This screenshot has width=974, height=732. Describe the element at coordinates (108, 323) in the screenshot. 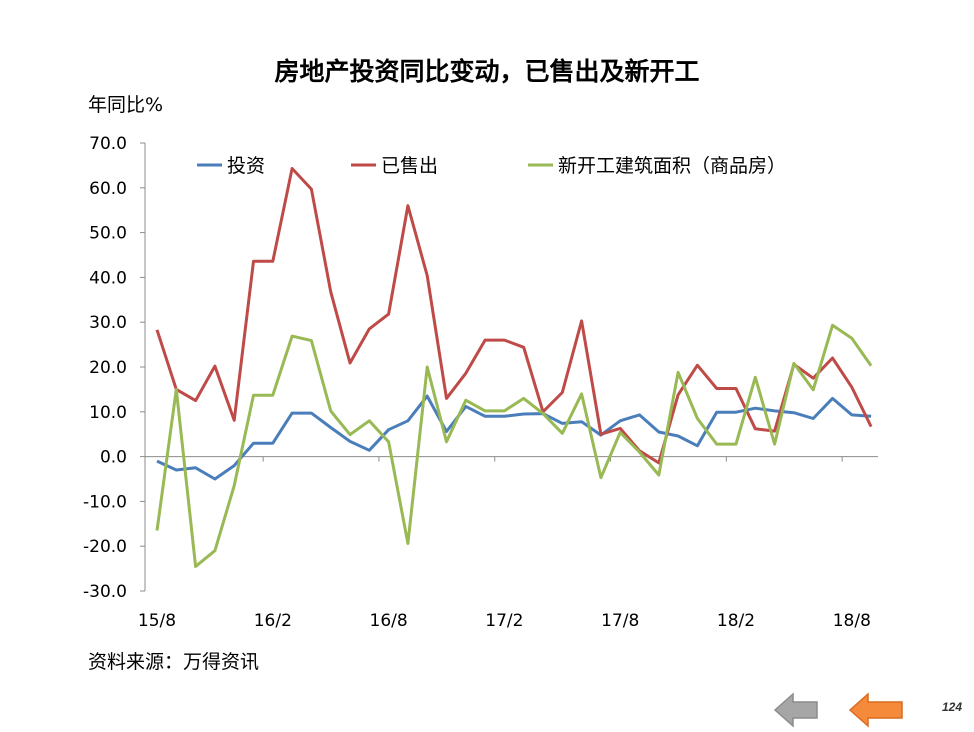

I see `y-tick-label: 30.0` at that location.